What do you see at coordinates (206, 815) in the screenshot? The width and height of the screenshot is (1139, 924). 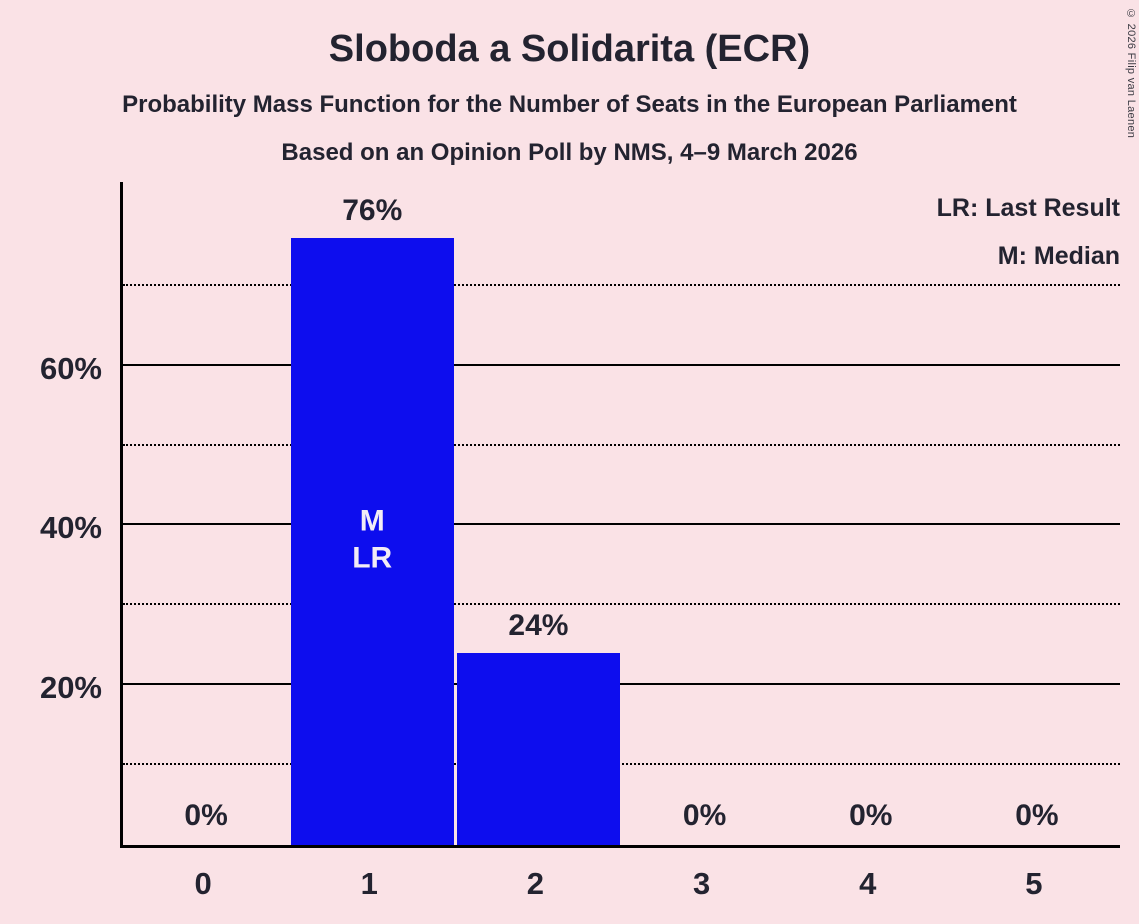 I see `bar-value-label-0: 0%` at bounding box center [206, 815].